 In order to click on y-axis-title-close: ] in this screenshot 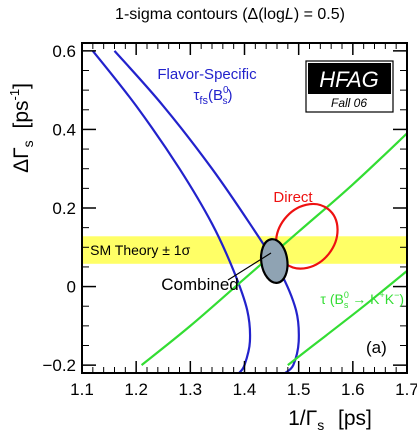, I will do `click(21, 86)`.